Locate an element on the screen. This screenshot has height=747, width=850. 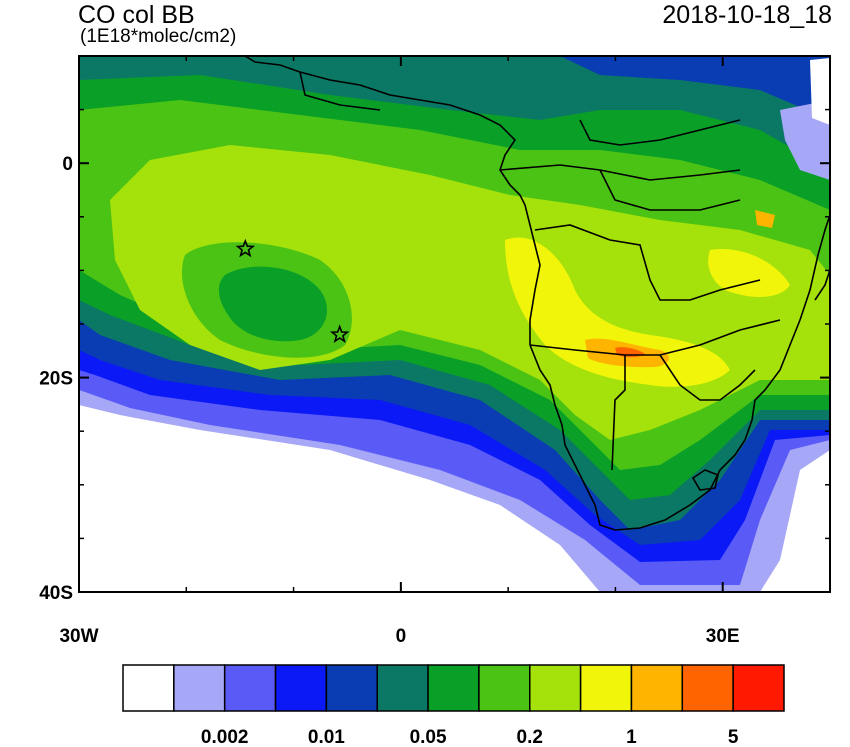
colorbar-label: 0.2 is located at coordinates (530, 737).